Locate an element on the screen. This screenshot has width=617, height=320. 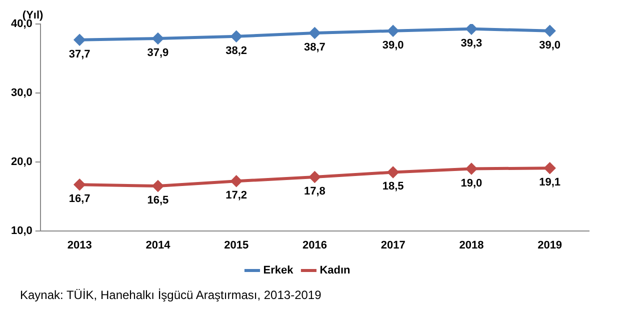
text: Kaynak: TÜİK, Hanehalkı İşgücü Araştırması, 2013-2019 is located at coordinates (171, 295).